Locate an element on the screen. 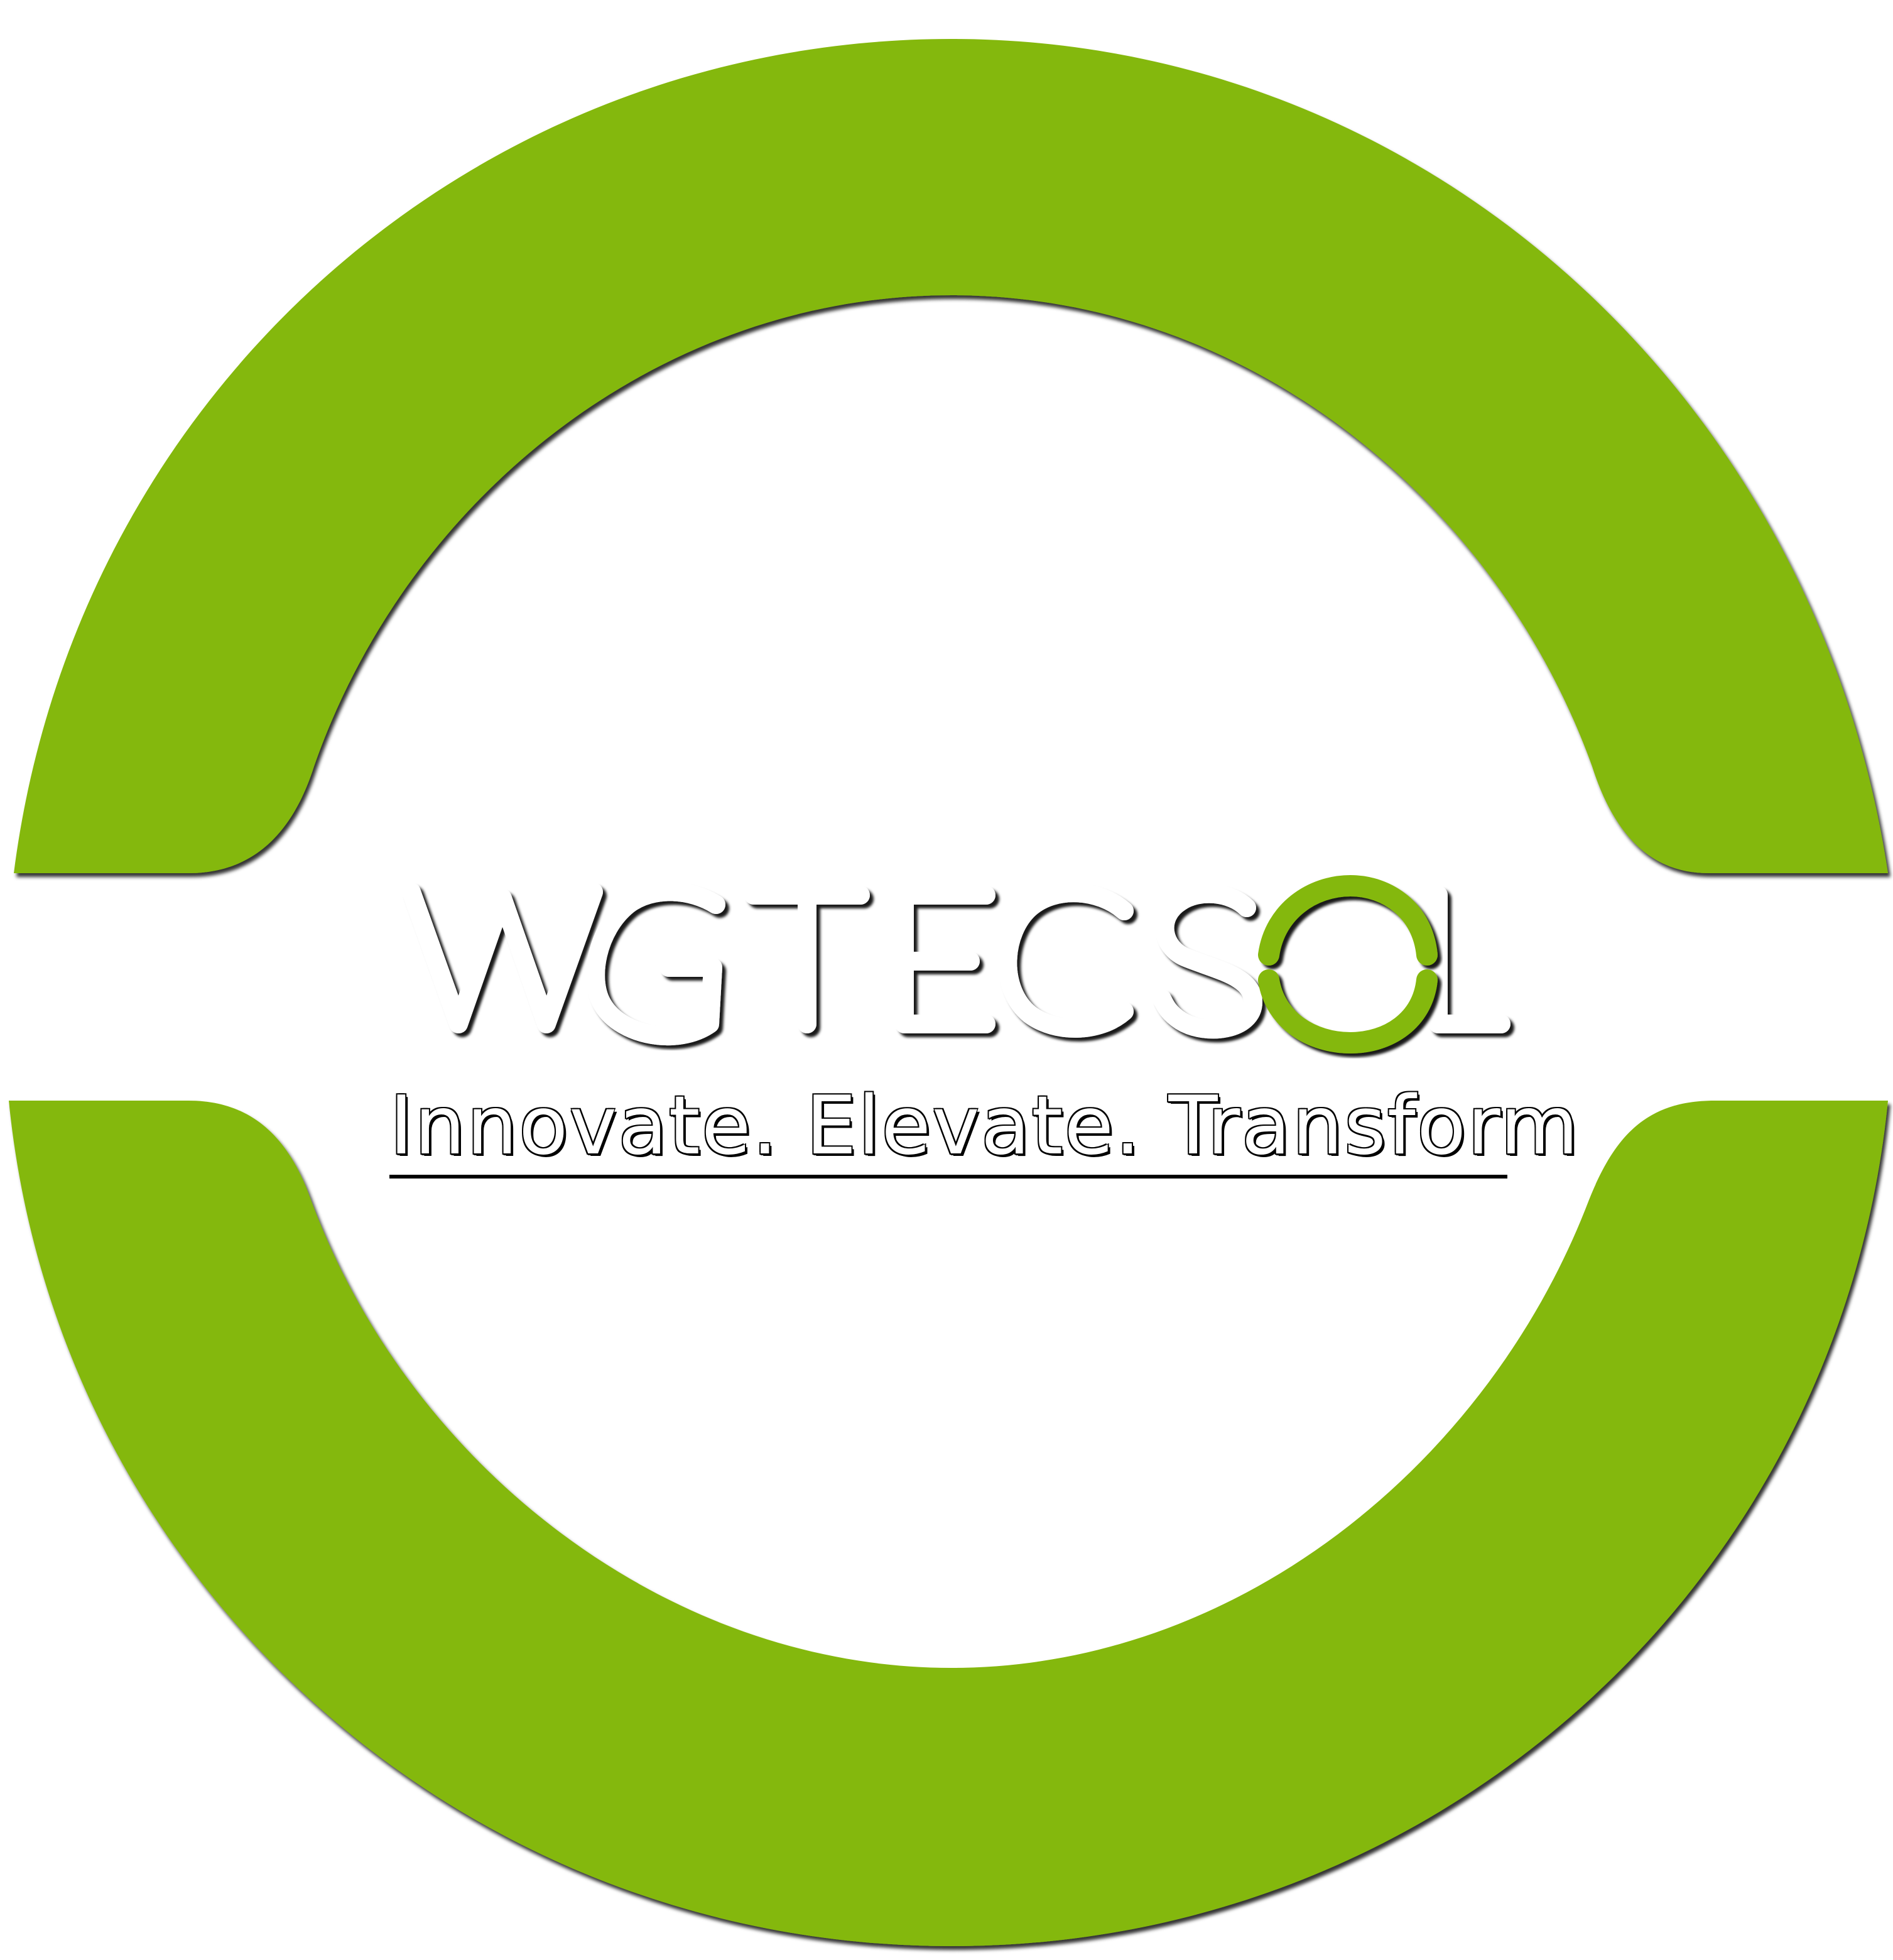 The height and width of the screenshot is (1960, 1893). letter-t is located at coordinates (807, 959).